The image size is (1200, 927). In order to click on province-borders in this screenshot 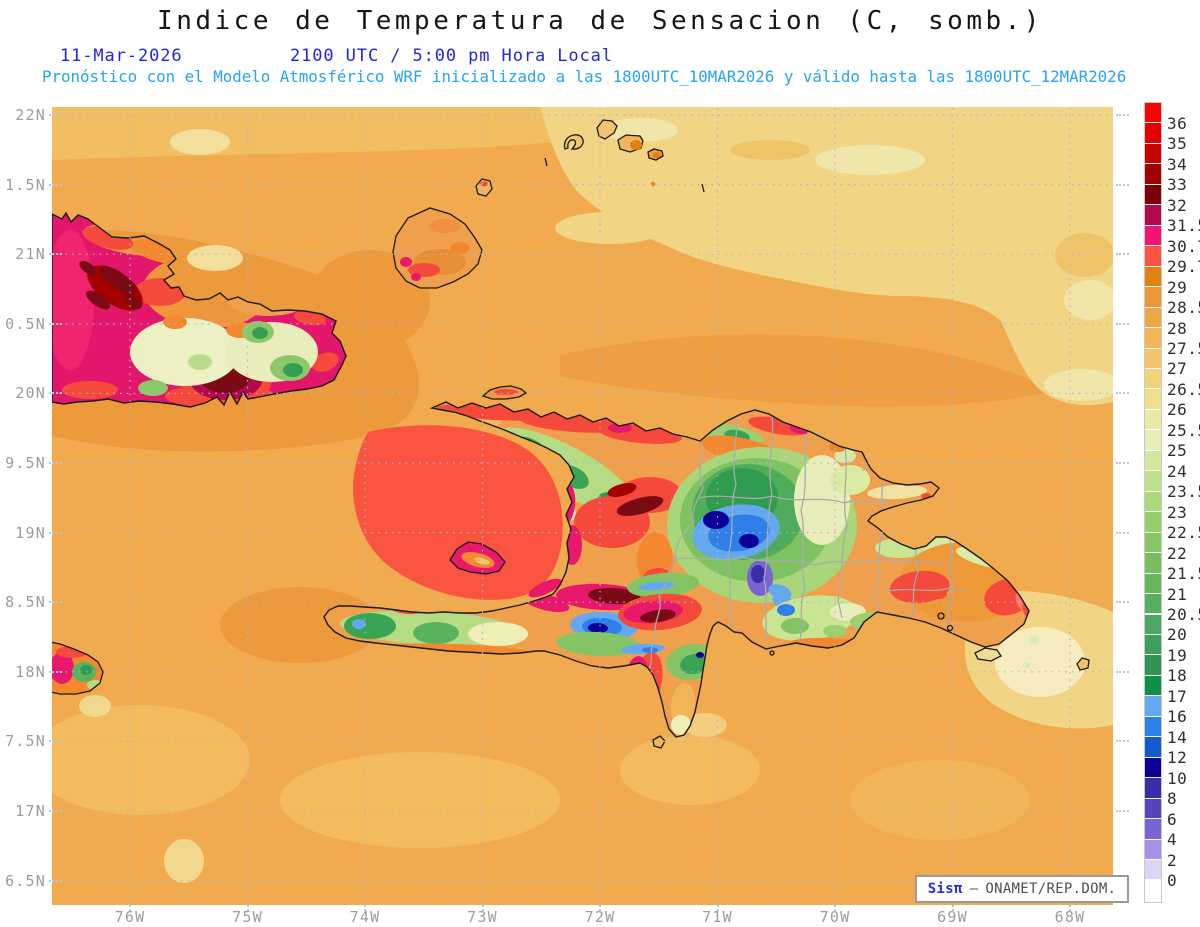, I will do `click(808, 545)`.